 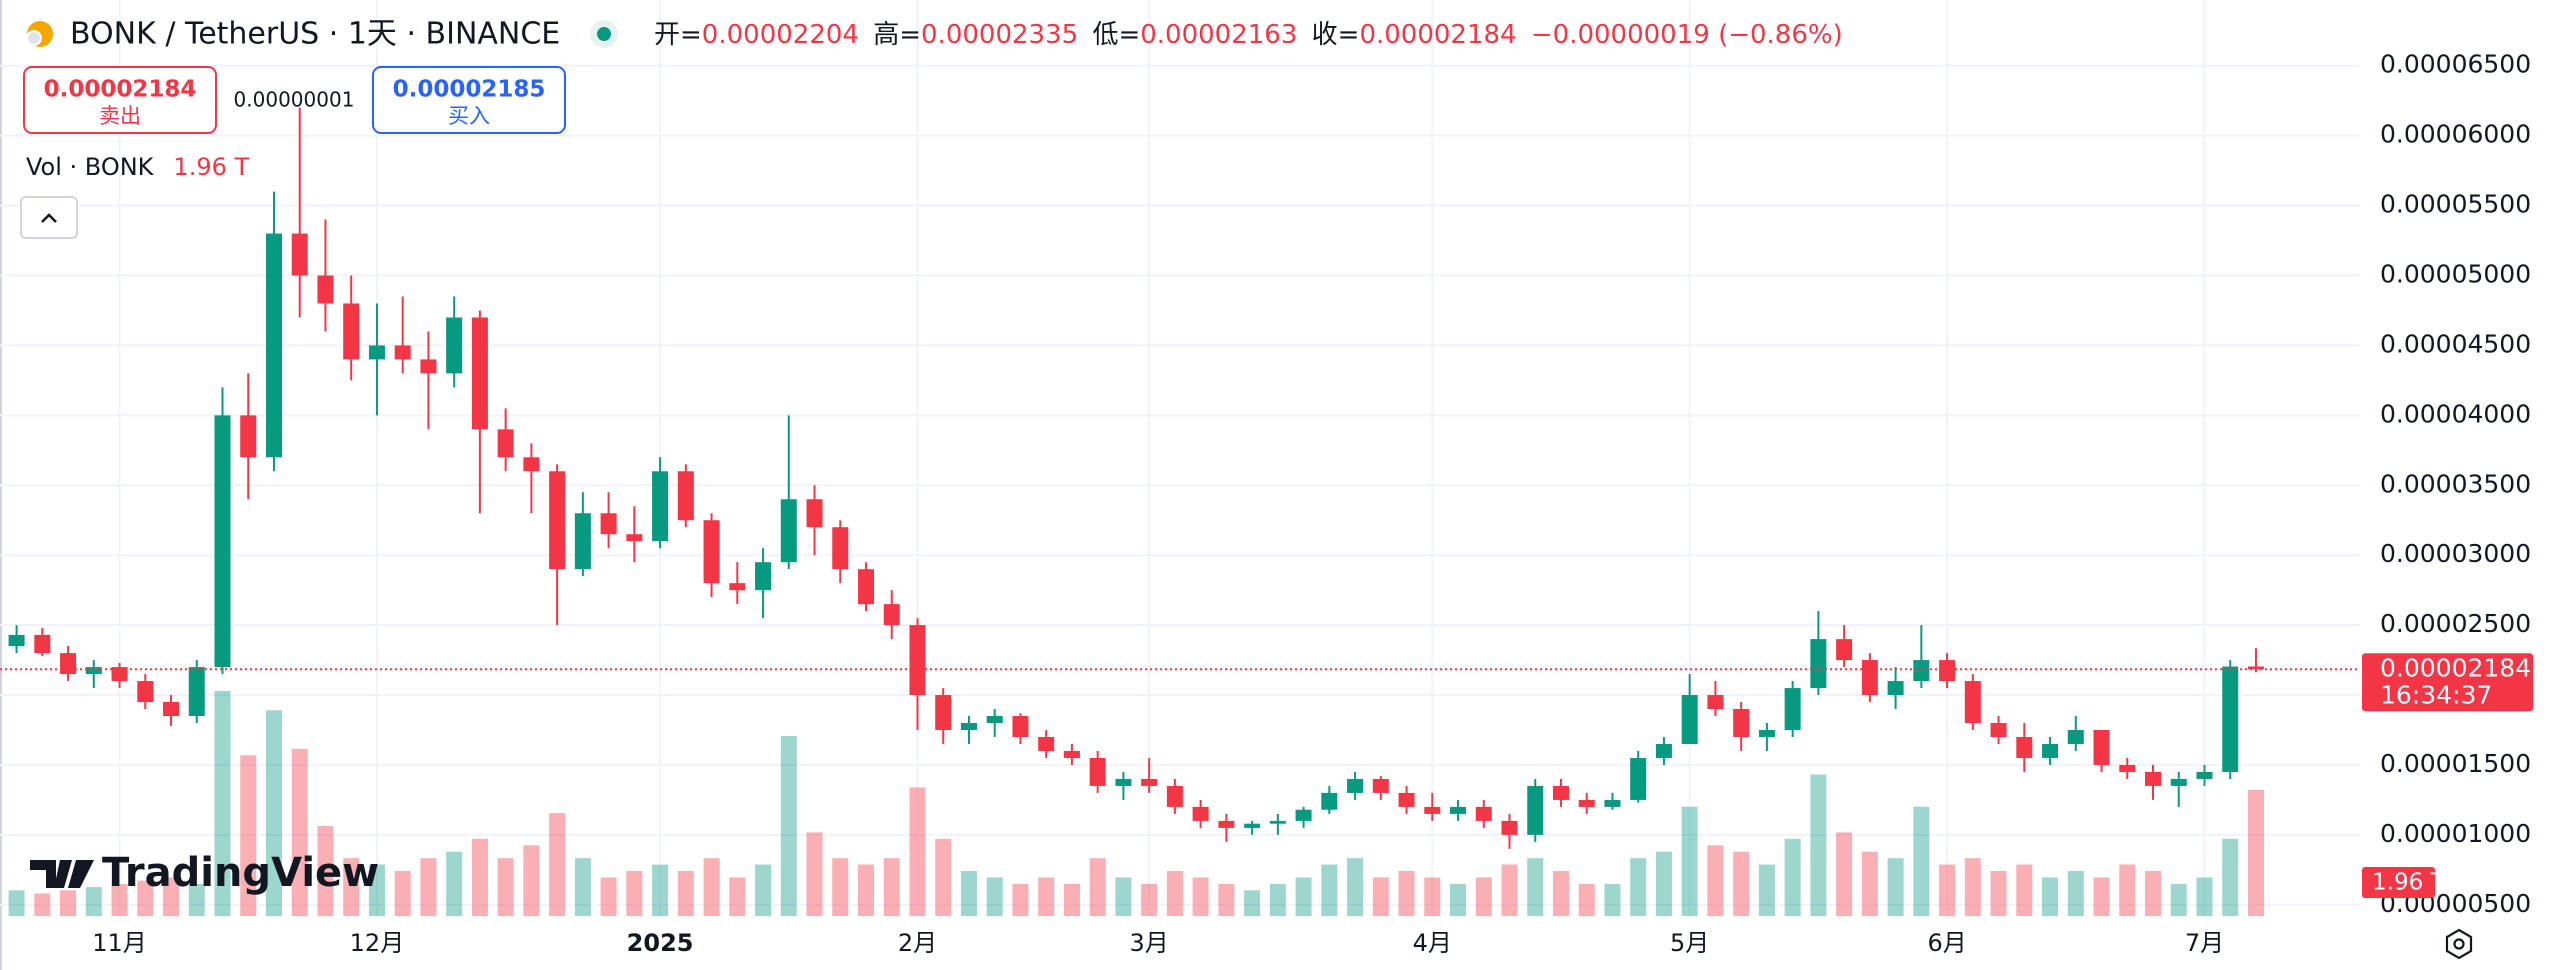 I want to click on volume-value-label: 1.96 T, so click(x=2409, y=883).